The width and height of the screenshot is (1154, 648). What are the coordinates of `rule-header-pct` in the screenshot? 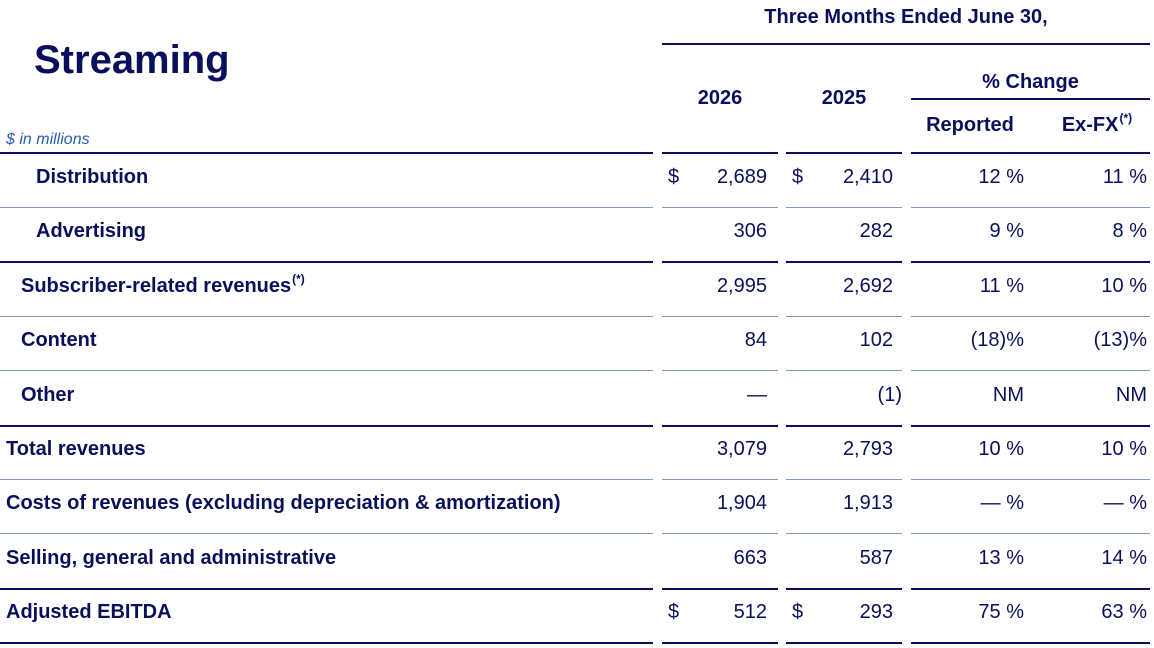 It's located at (1030, 153).